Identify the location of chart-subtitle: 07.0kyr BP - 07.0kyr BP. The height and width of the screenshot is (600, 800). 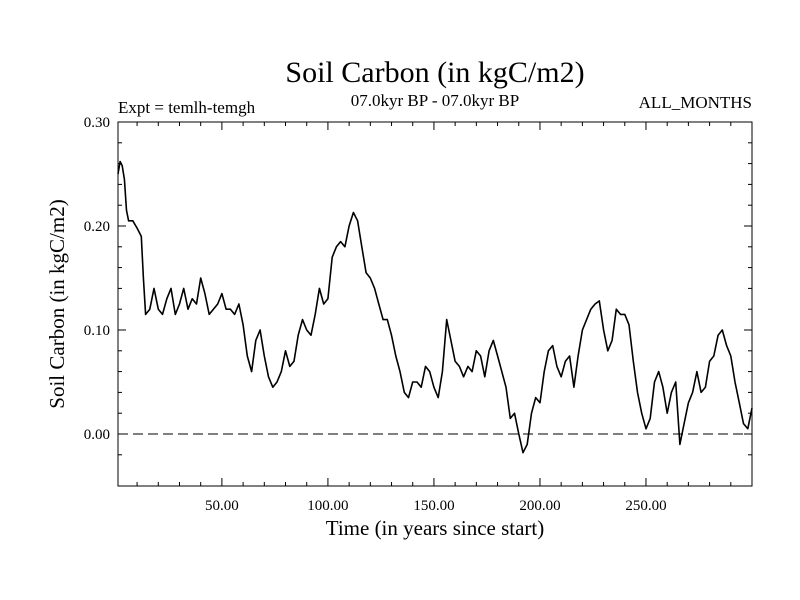
(435, 100).